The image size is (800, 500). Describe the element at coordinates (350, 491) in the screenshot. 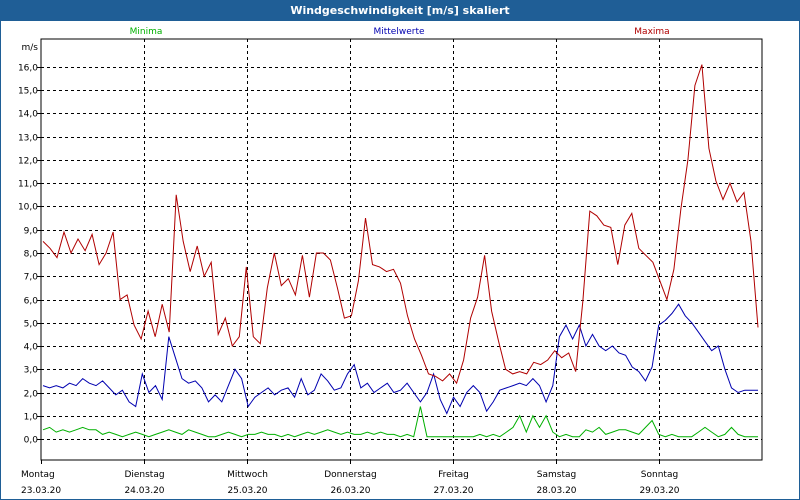

I see `date-label: 26.03.20` at that location.